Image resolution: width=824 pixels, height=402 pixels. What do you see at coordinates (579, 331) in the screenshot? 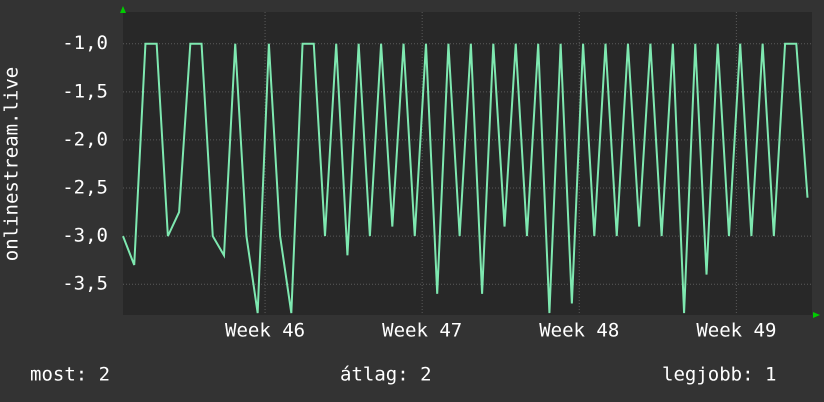
I see `x-tick-label: Week 48` at bounding box center [579, 331].